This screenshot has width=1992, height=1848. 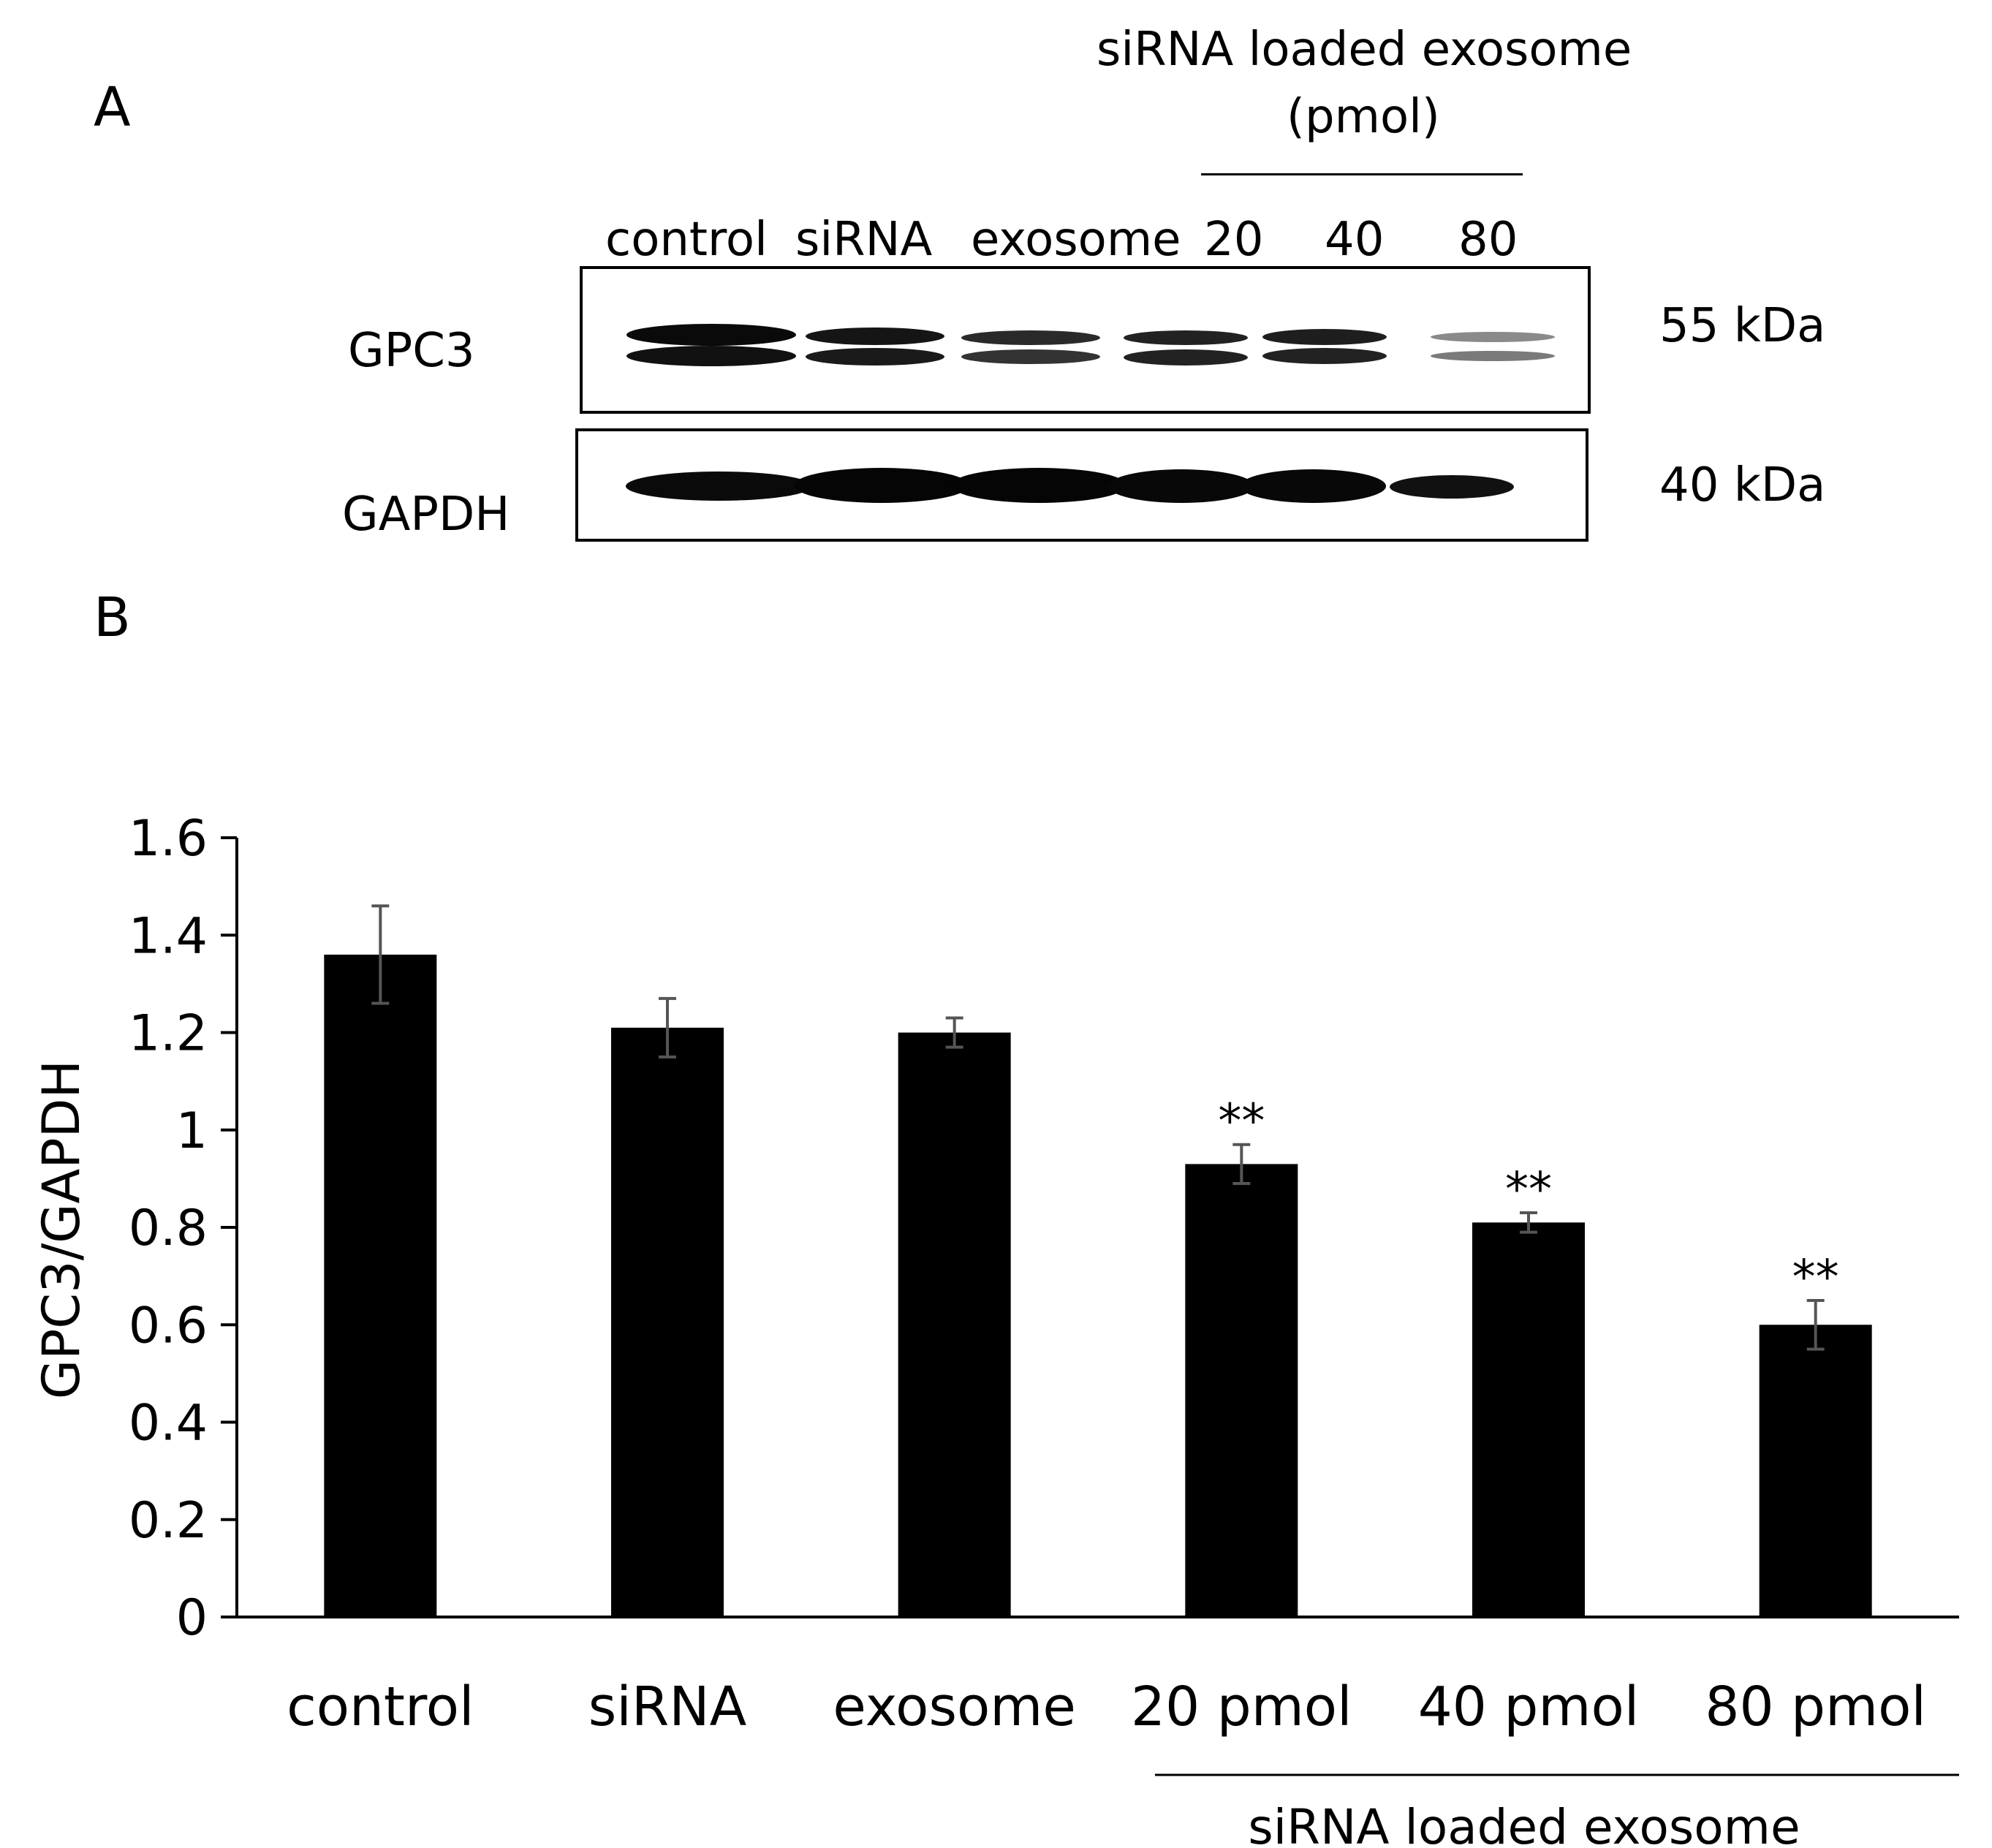 What do you see at coordinates (168, 1424) in the screenshot?
I see `y-tick-label: 0.4` at bounding box center [168, 1424].